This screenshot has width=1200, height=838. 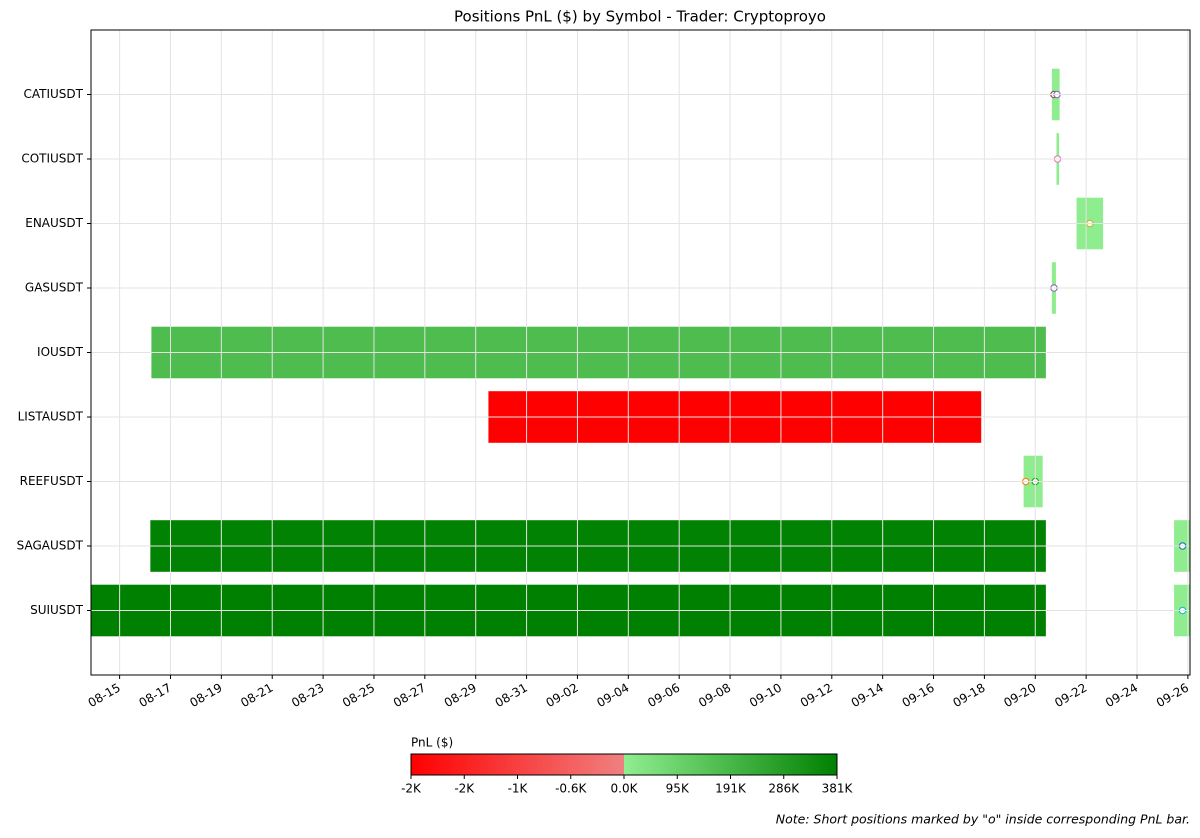 I want to click on x-tick-label: 09-12, so click(x=816, y=696).